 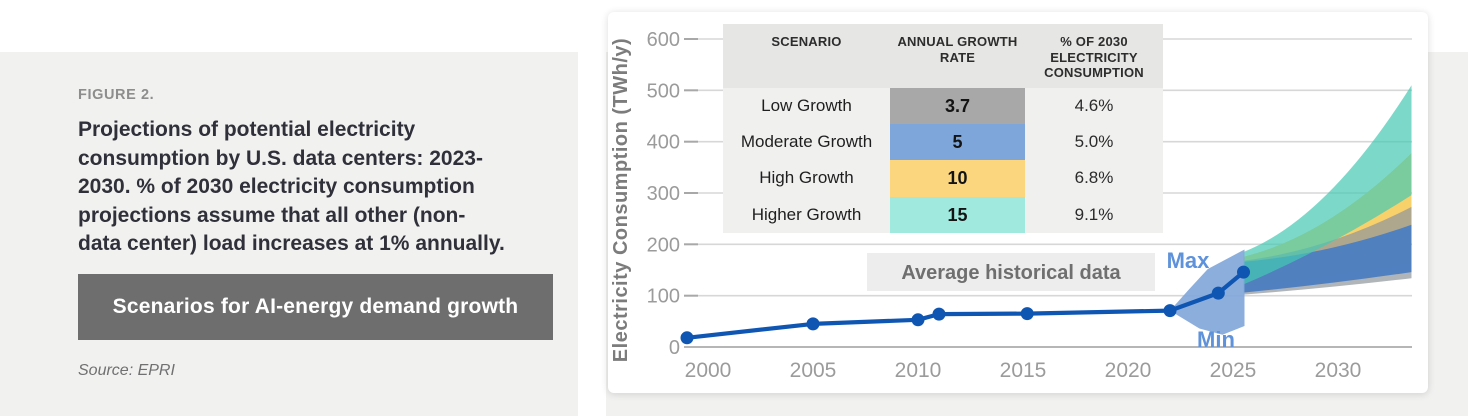 I want to click on table-row-scenario: Low Growth, so click(x=806, y=106).